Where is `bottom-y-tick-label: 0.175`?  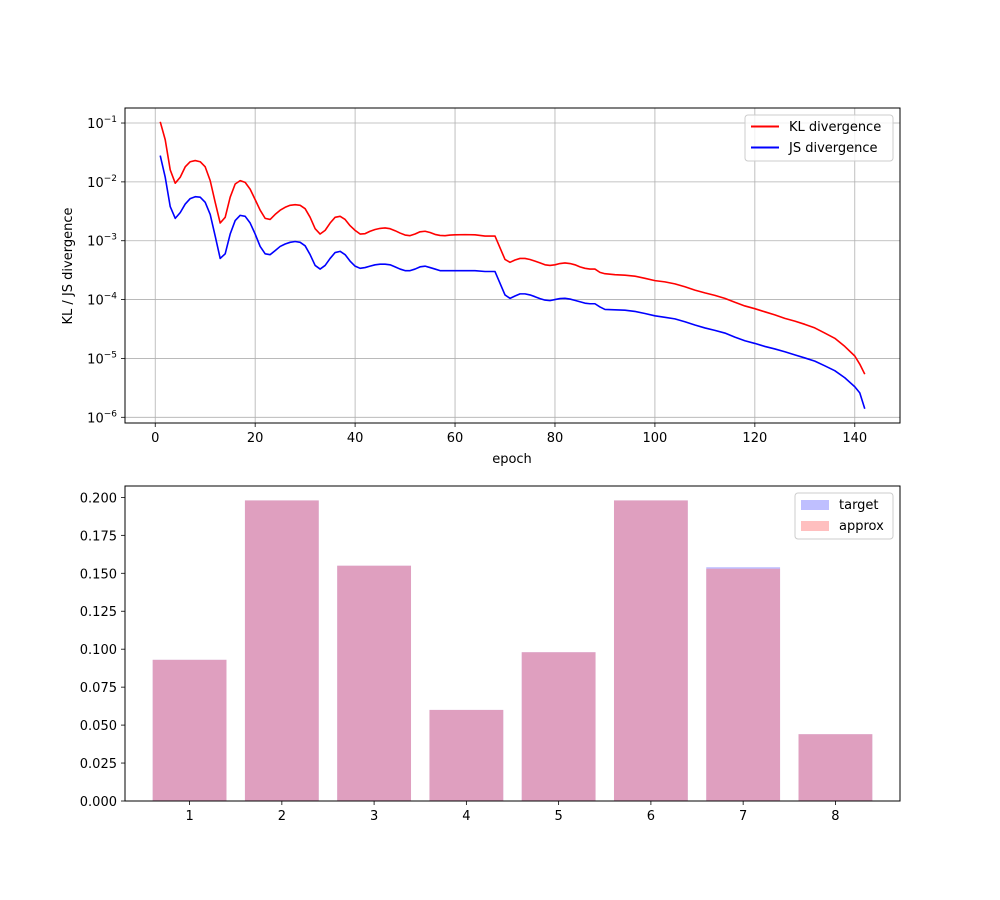 bottom-y-tick-label: 0.175 is located at coordinates (98, 536).